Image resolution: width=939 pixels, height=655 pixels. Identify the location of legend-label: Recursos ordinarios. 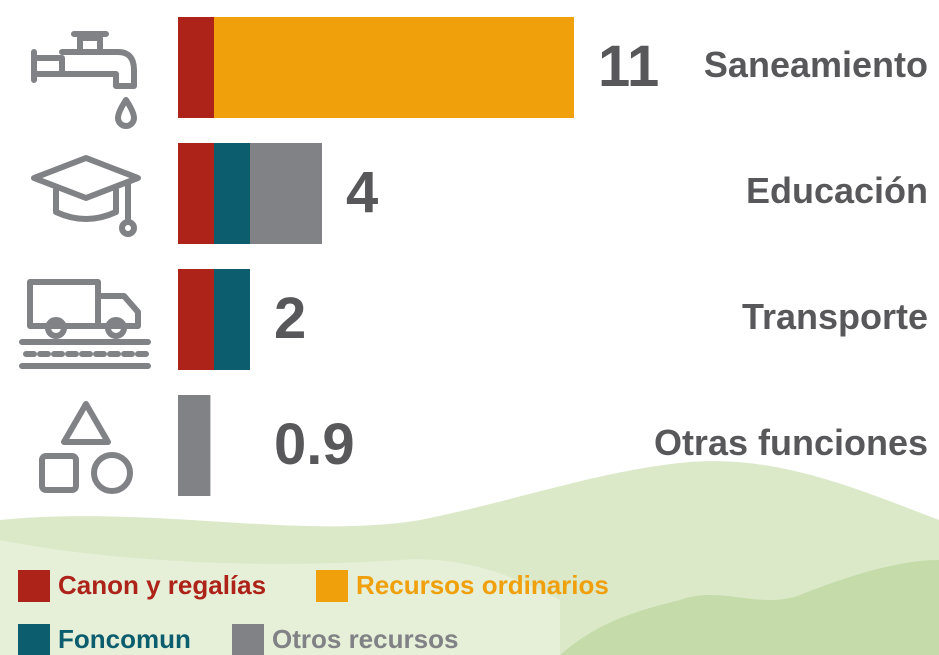
(482, 585).